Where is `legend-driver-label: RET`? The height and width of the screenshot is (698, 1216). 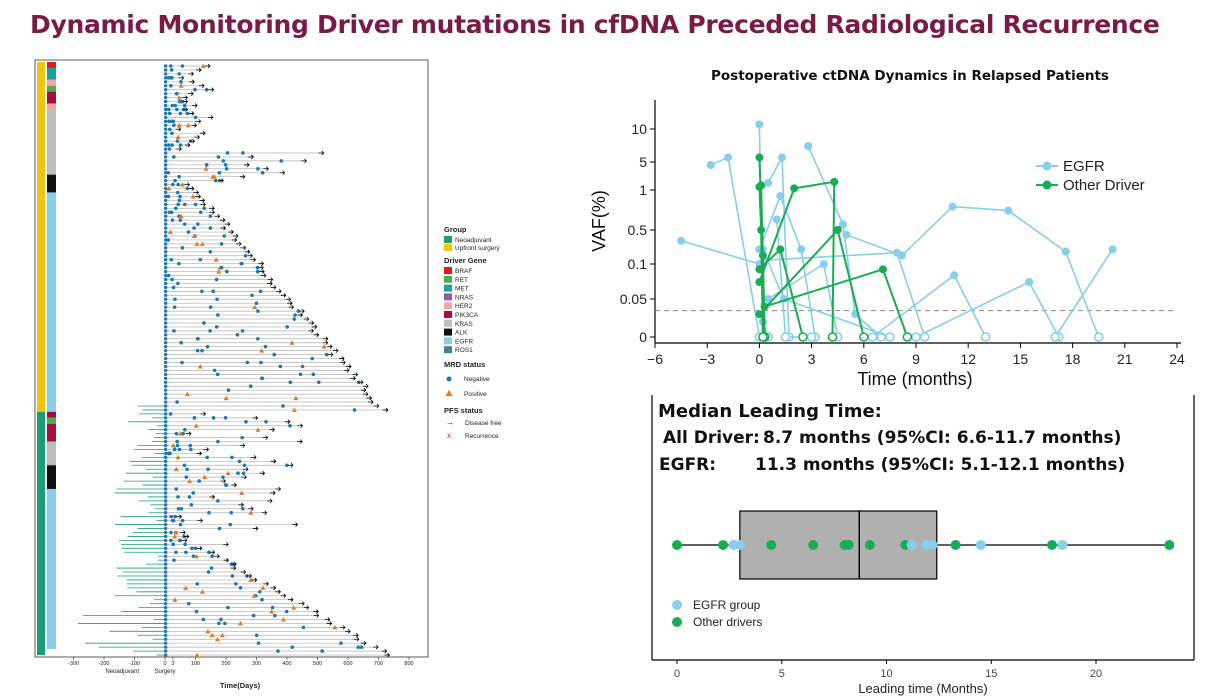
legend-driver-label: RET is located at coordinates (461, 280).